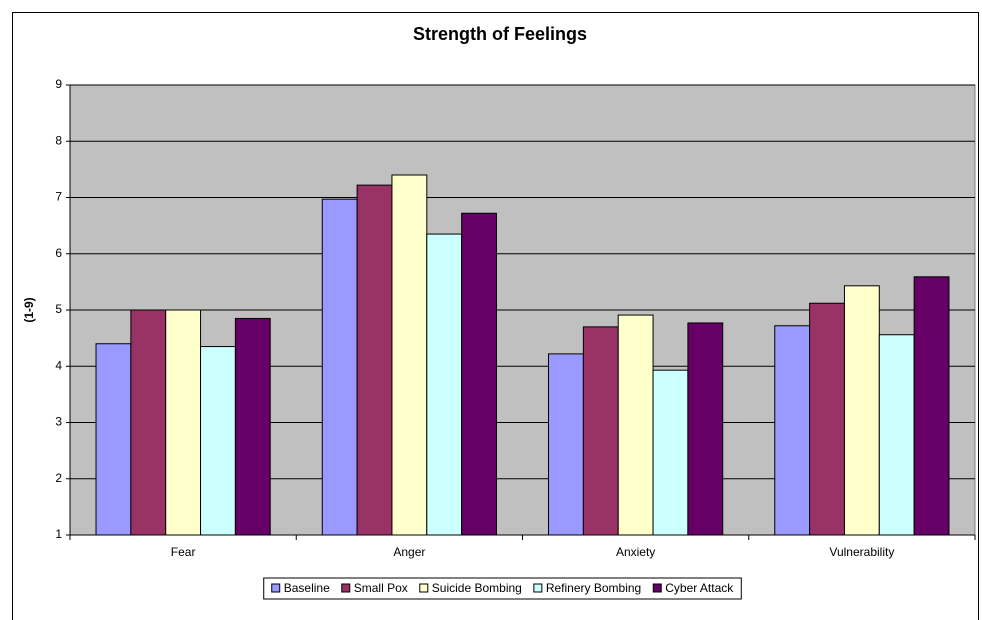  I want to click on y-tick-label: 3, so click(58, 422).